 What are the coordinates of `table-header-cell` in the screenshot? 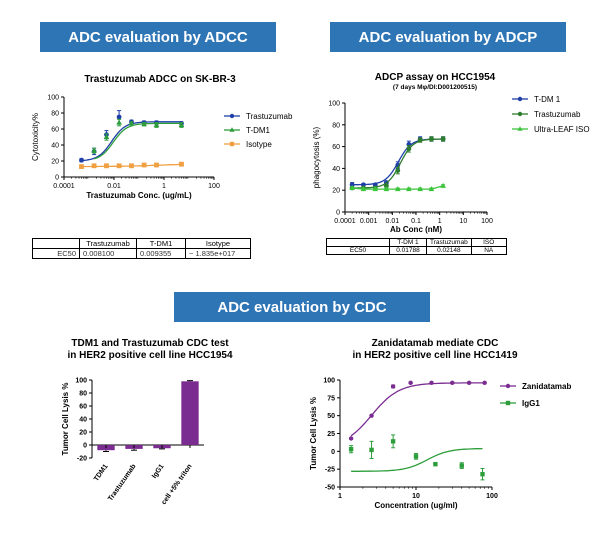 It's located at (56, 243).